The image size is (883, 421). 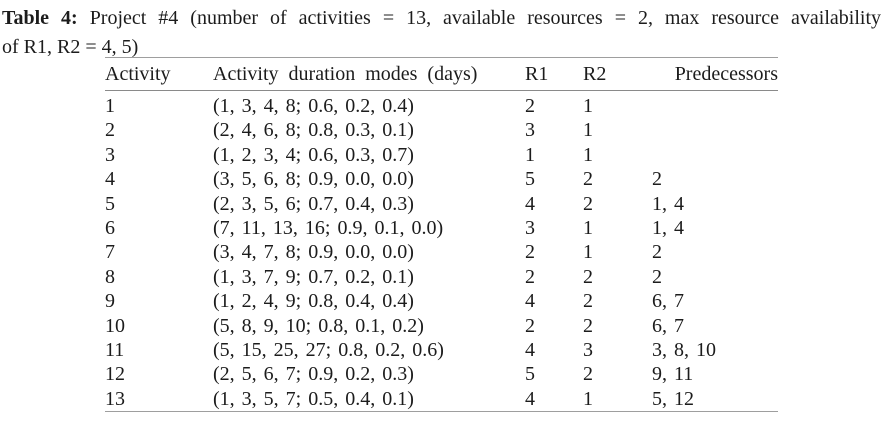 What do you see at coordinates (313, 130) in the screenshot?
I see `cell-duration-modes: (2, 4, 6, 8; 0.8, 0.3, 0.1)` at bounding box center [313, 130].